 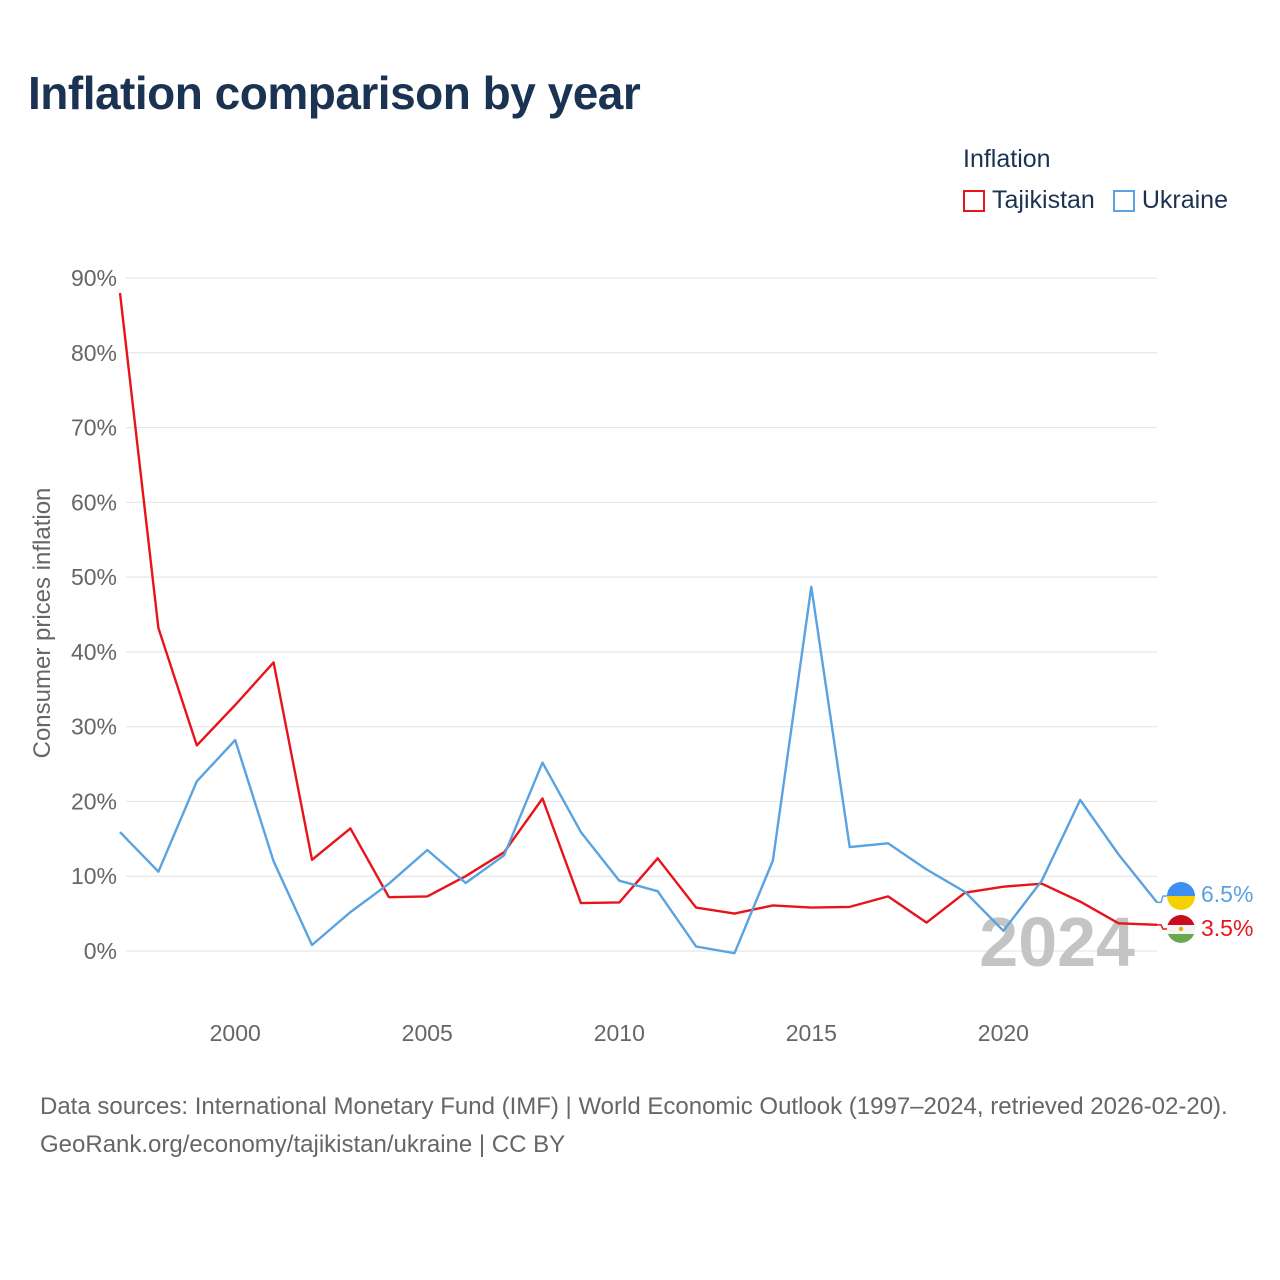 I want to click on legend-item-tajikistan: Tajikistan, so click(x=1029, y=200).